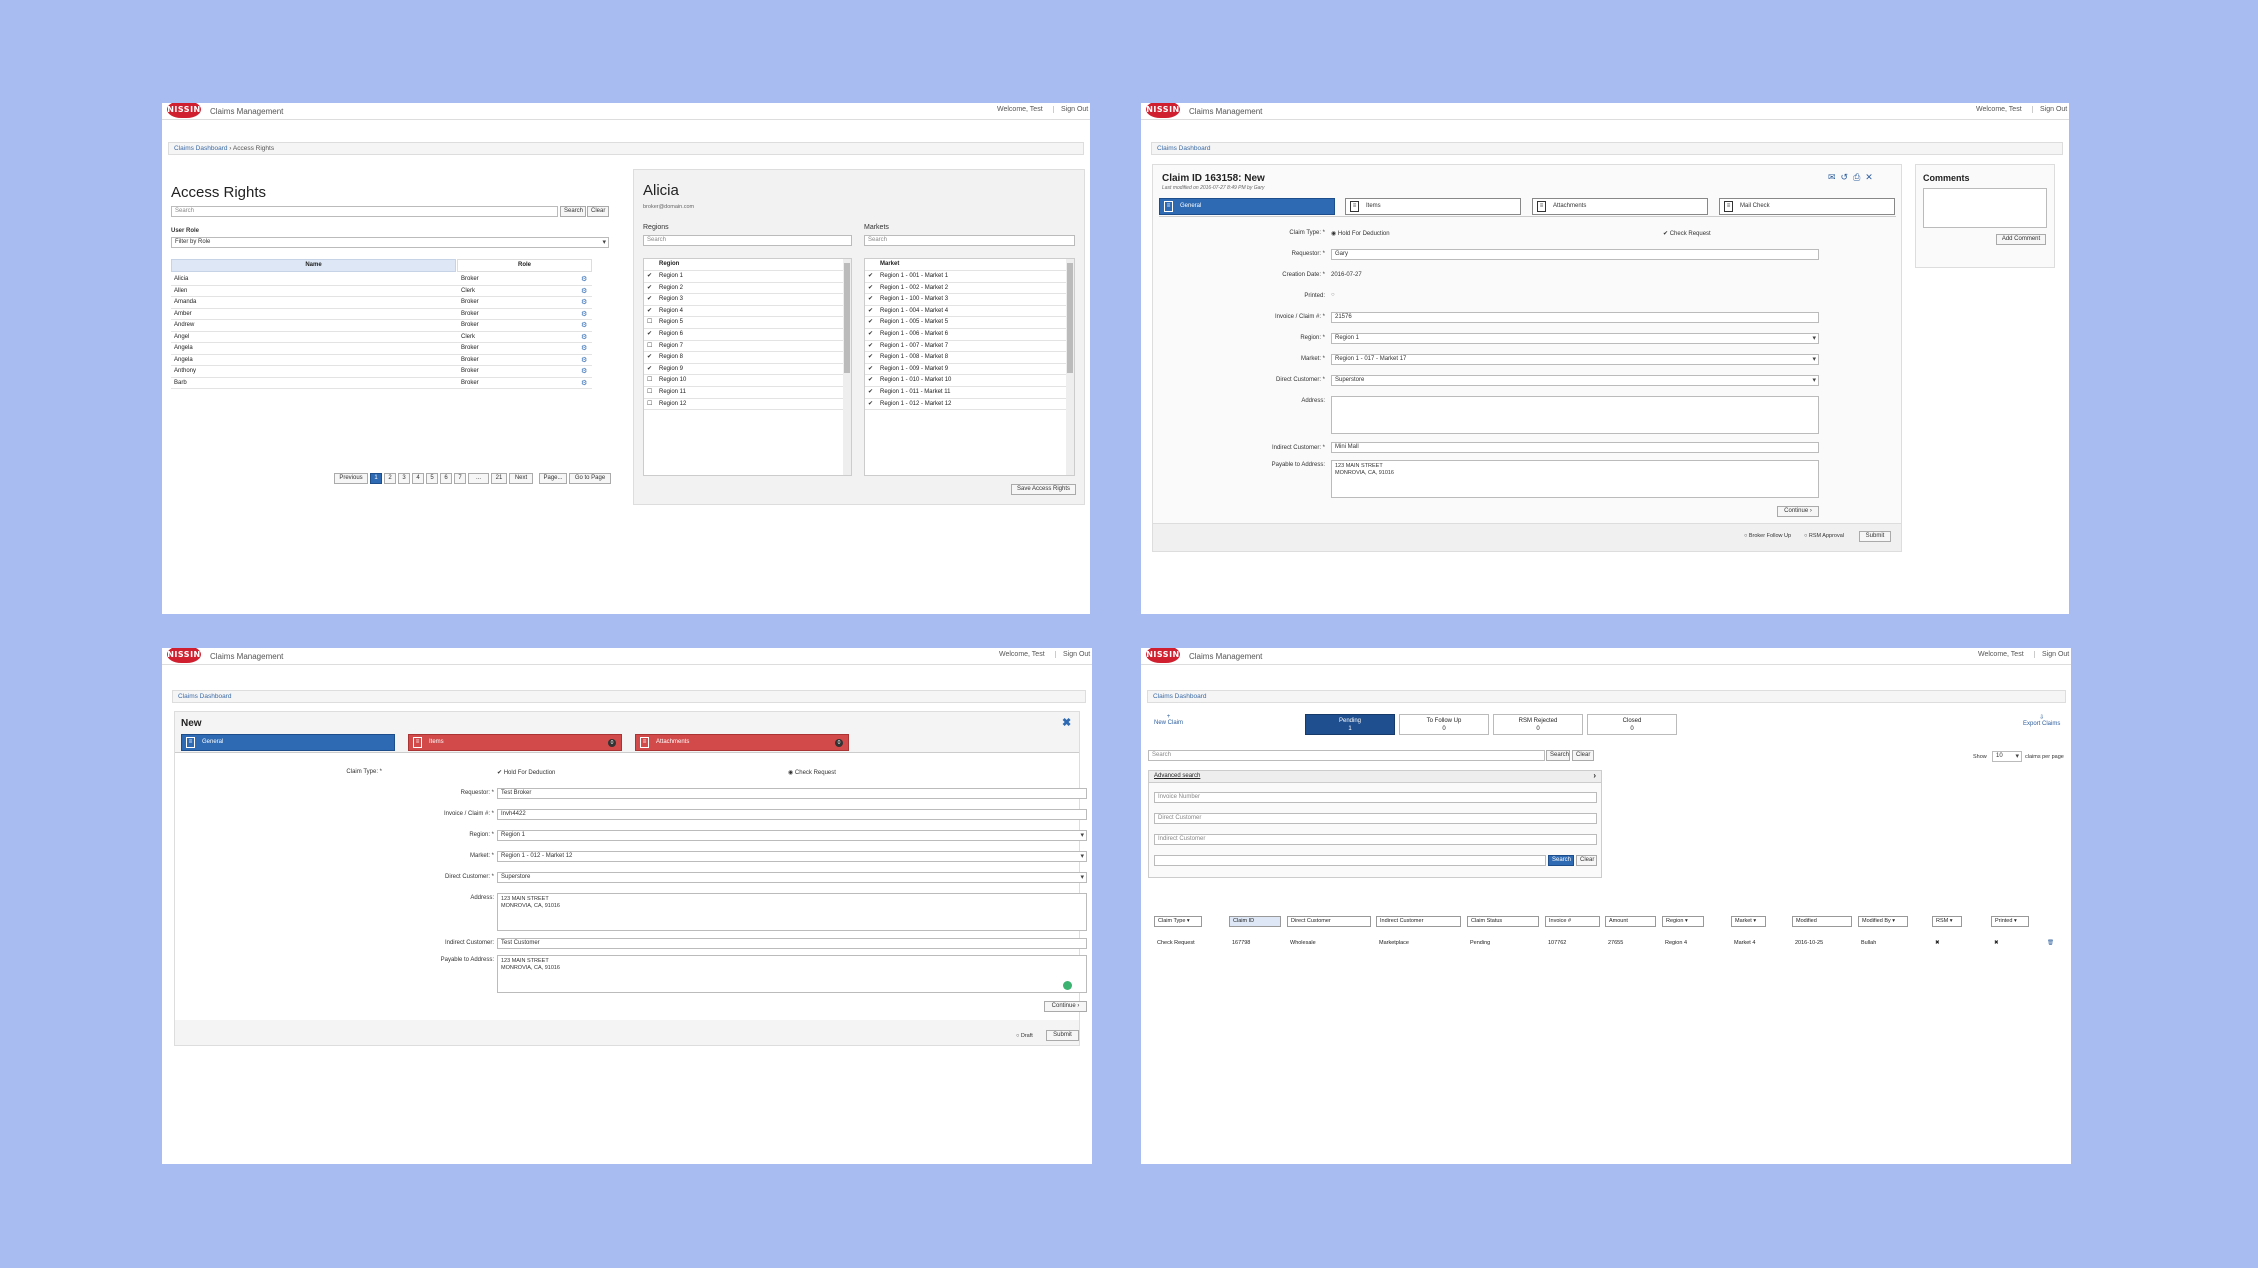 Image resolution: width=2258 pixels, height=1268 pixels. What do you see at coordinates (1630, 921) in the screenshot?
I see `column-header: Amount` at bounding box center [1630, 921].